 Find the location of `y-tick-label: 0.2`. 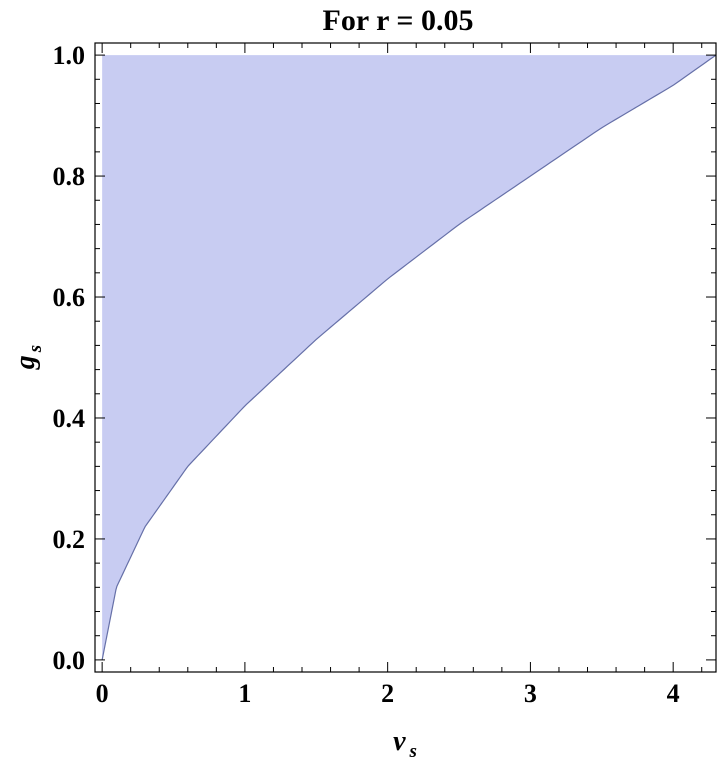

y-tick-label: 0.2 is located at coordinates (69, 539).